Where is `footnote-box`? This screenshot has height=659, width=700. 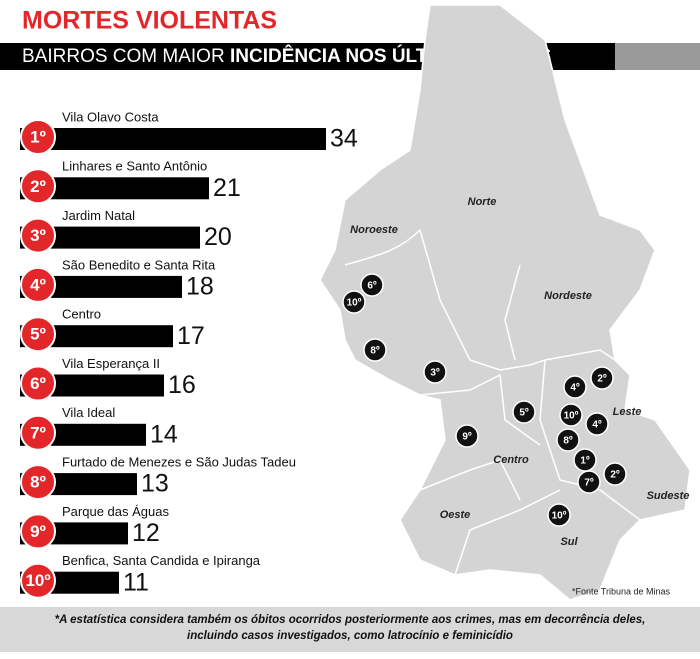 footnote-box is located at coordinates (350, 629).